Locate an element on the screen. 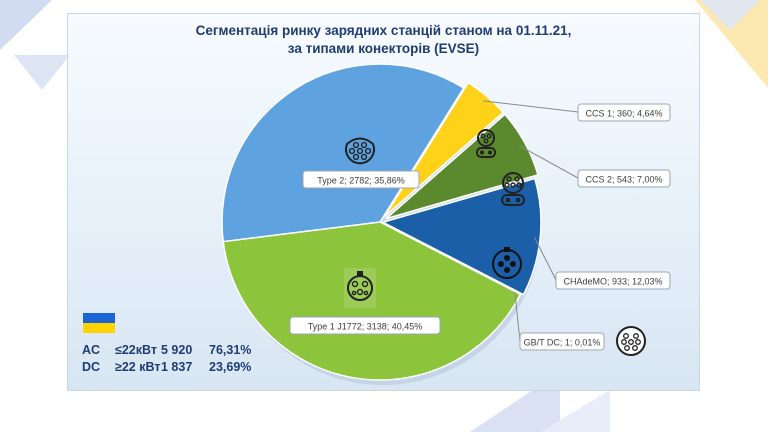 This screenshot has height=432, width=768. data-label-4: GB/T DC; 1; 0,01% is located at coordinates (562, 343).